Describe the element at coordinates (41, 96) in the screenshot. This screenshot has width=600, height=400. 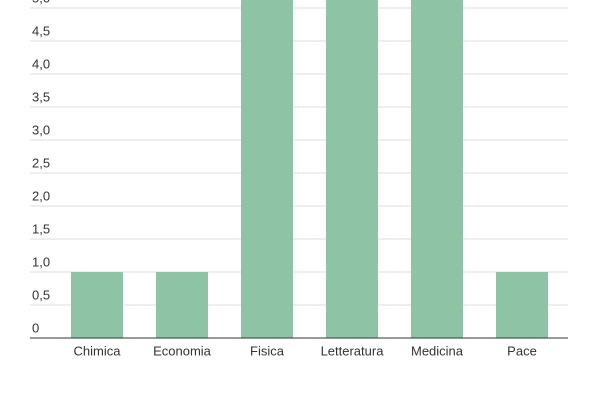
I see `y-tick-label: 3,5` at that location.